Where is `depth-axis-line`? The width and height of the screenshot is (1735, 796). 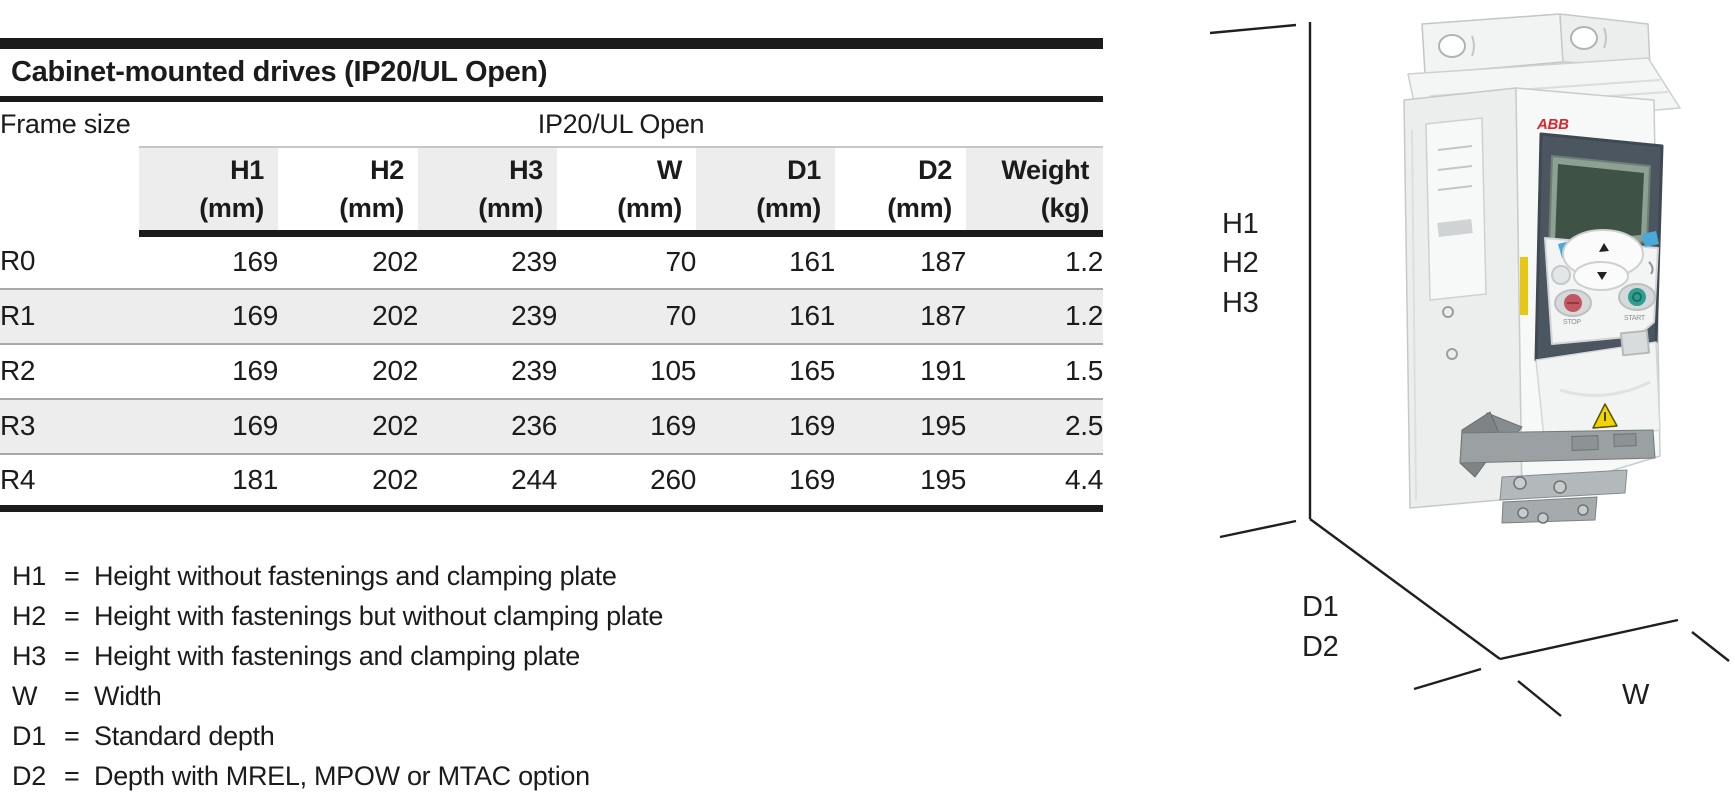
depth-axis-line is located at coordinates (1405, 589).